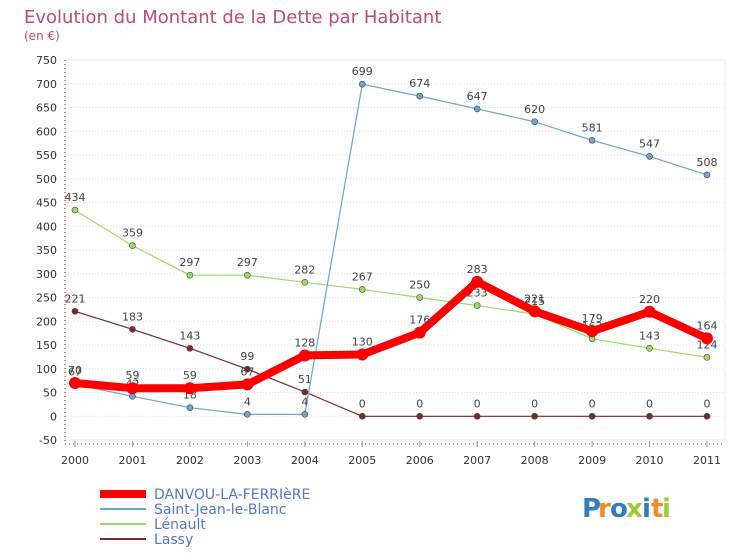 This screenshot has width=750, height=555. What do you see at coordinates (646, 509) in the screenshot?
I see `logo-letter: i` at bounding box center [646, 509].